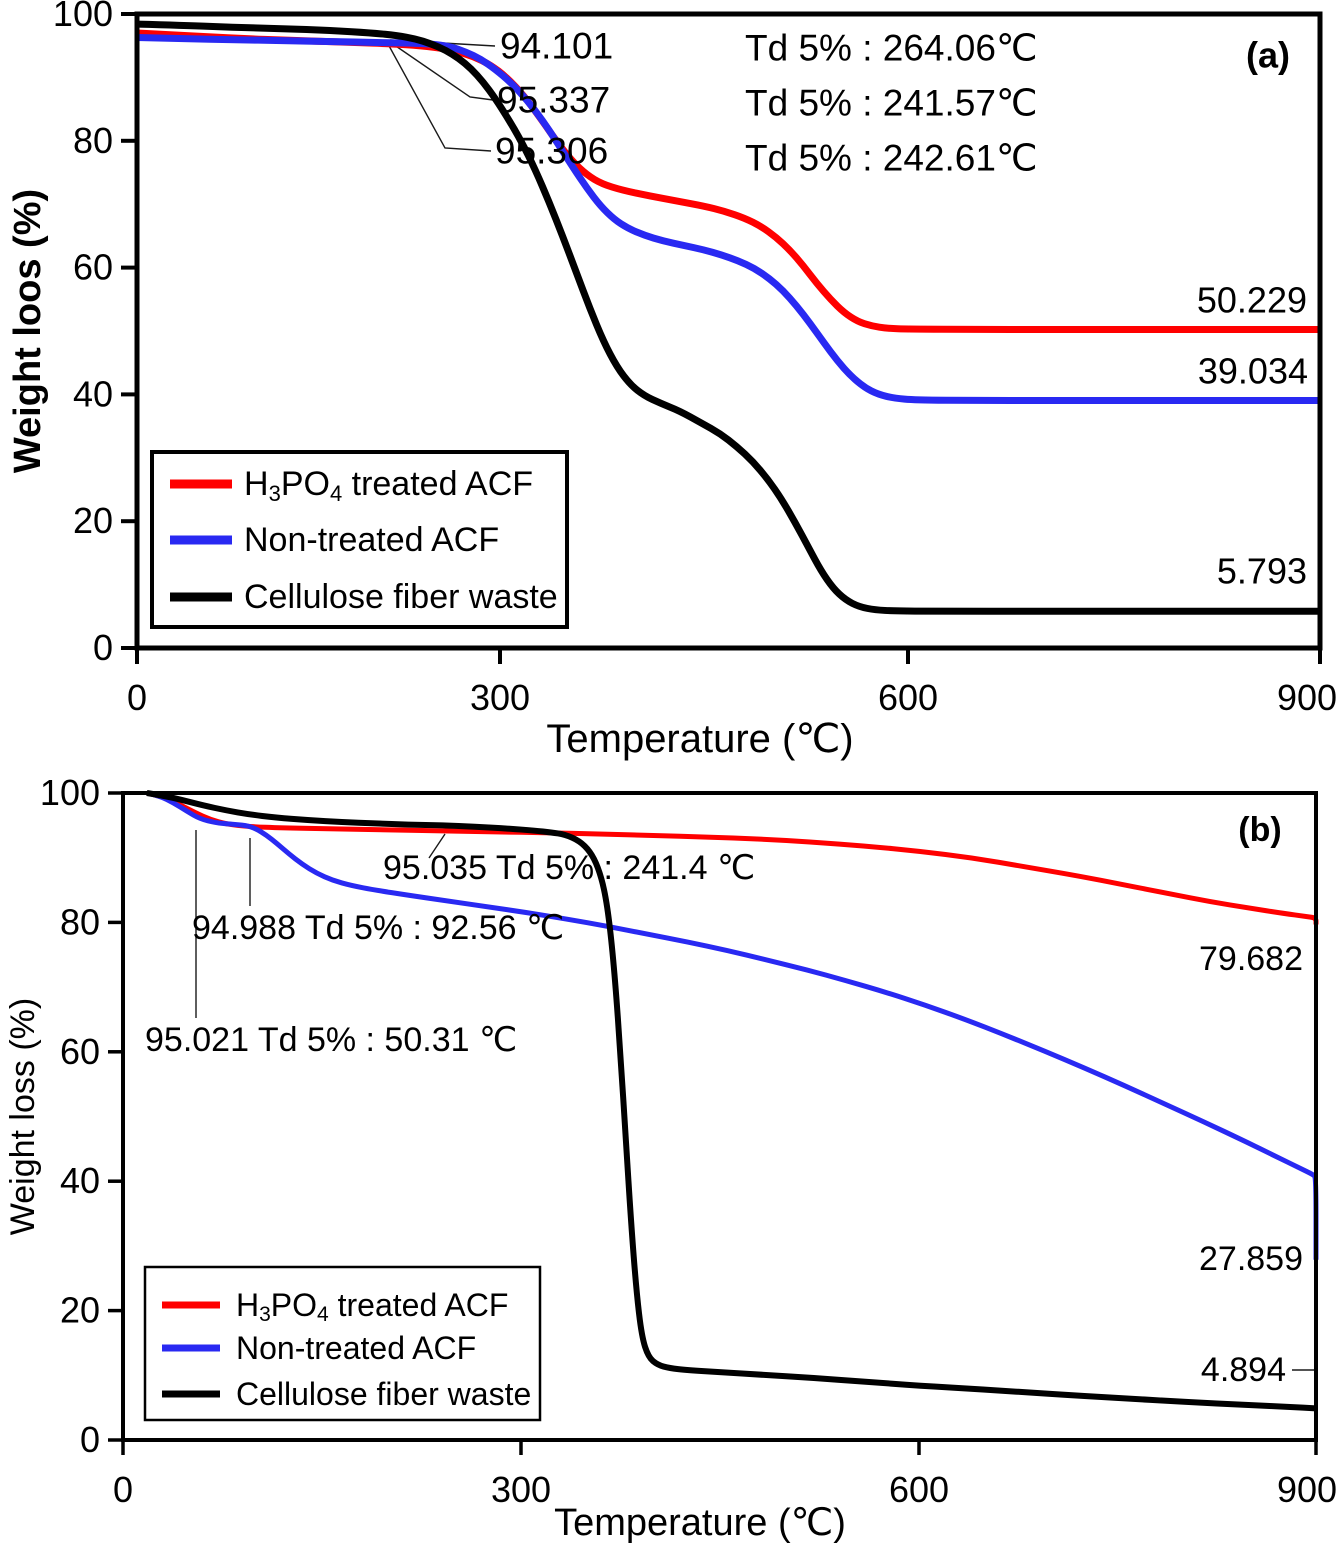 The height and width of the screenshot is (1549, 1339). Describe the element at coordinates (401, 597) in the screenshot. I see `legend-label-cellulose-fiber-waste-a: Cellulose fiber waste` at that location.